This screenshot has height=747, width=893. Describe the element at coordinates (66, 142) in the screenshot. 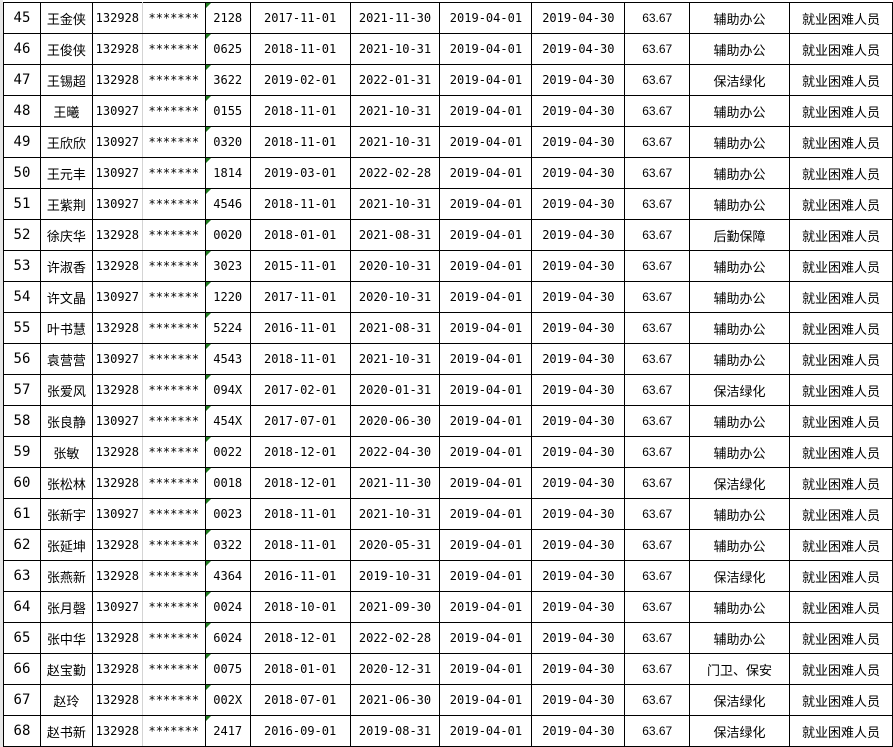

I see `name-cell: 王欣欣` at that location.